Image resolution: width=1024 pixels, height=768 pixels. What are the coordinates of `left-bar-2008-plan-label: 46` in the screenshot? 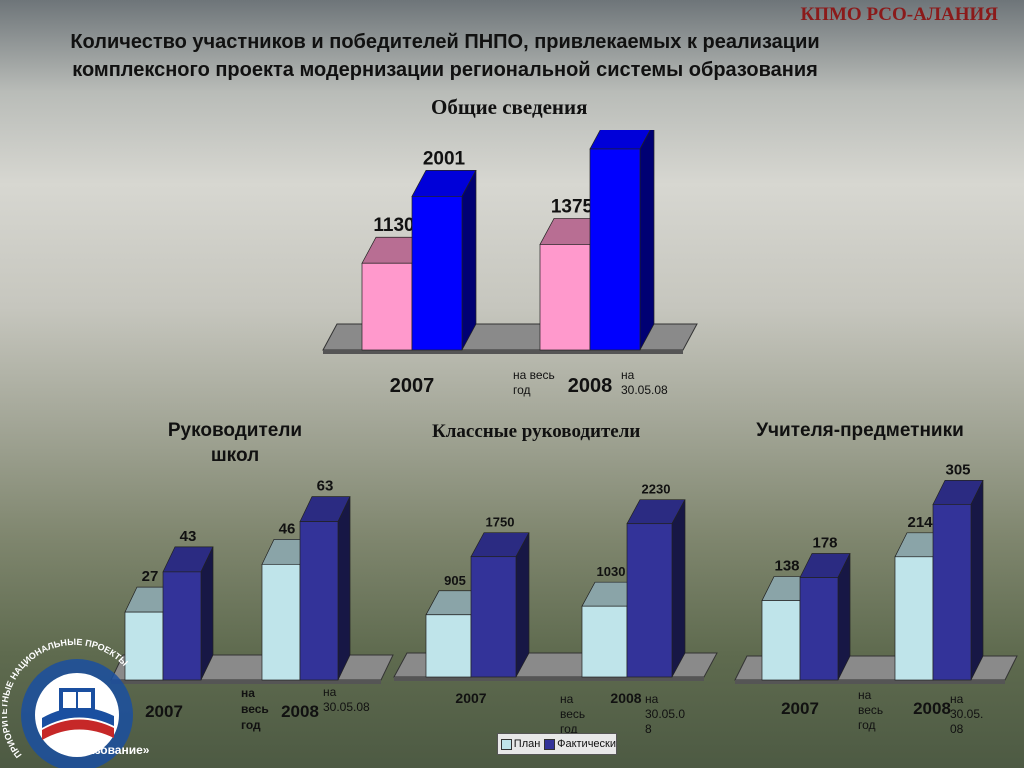 It's located at (287, 528).